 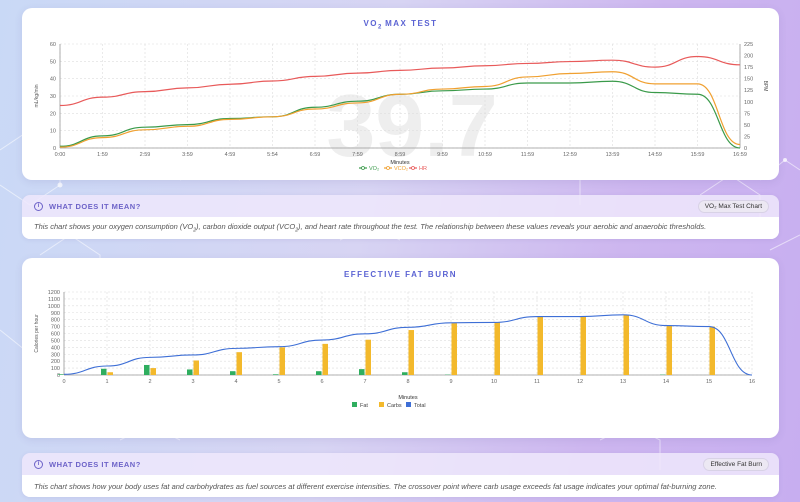 I want to click on y-tick-label: 40, so click(x=53, y=80).